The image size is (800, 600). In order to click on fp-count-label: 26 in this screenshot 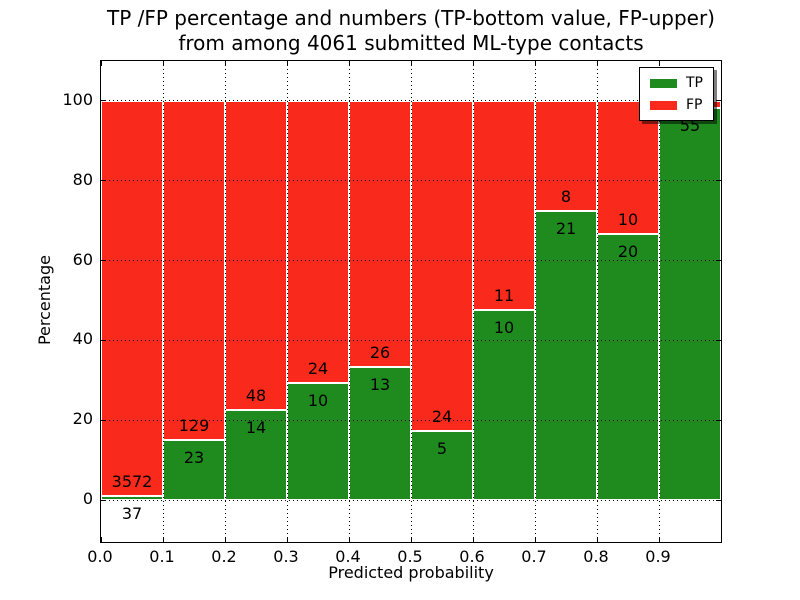, I will do `click(380, 353)`.